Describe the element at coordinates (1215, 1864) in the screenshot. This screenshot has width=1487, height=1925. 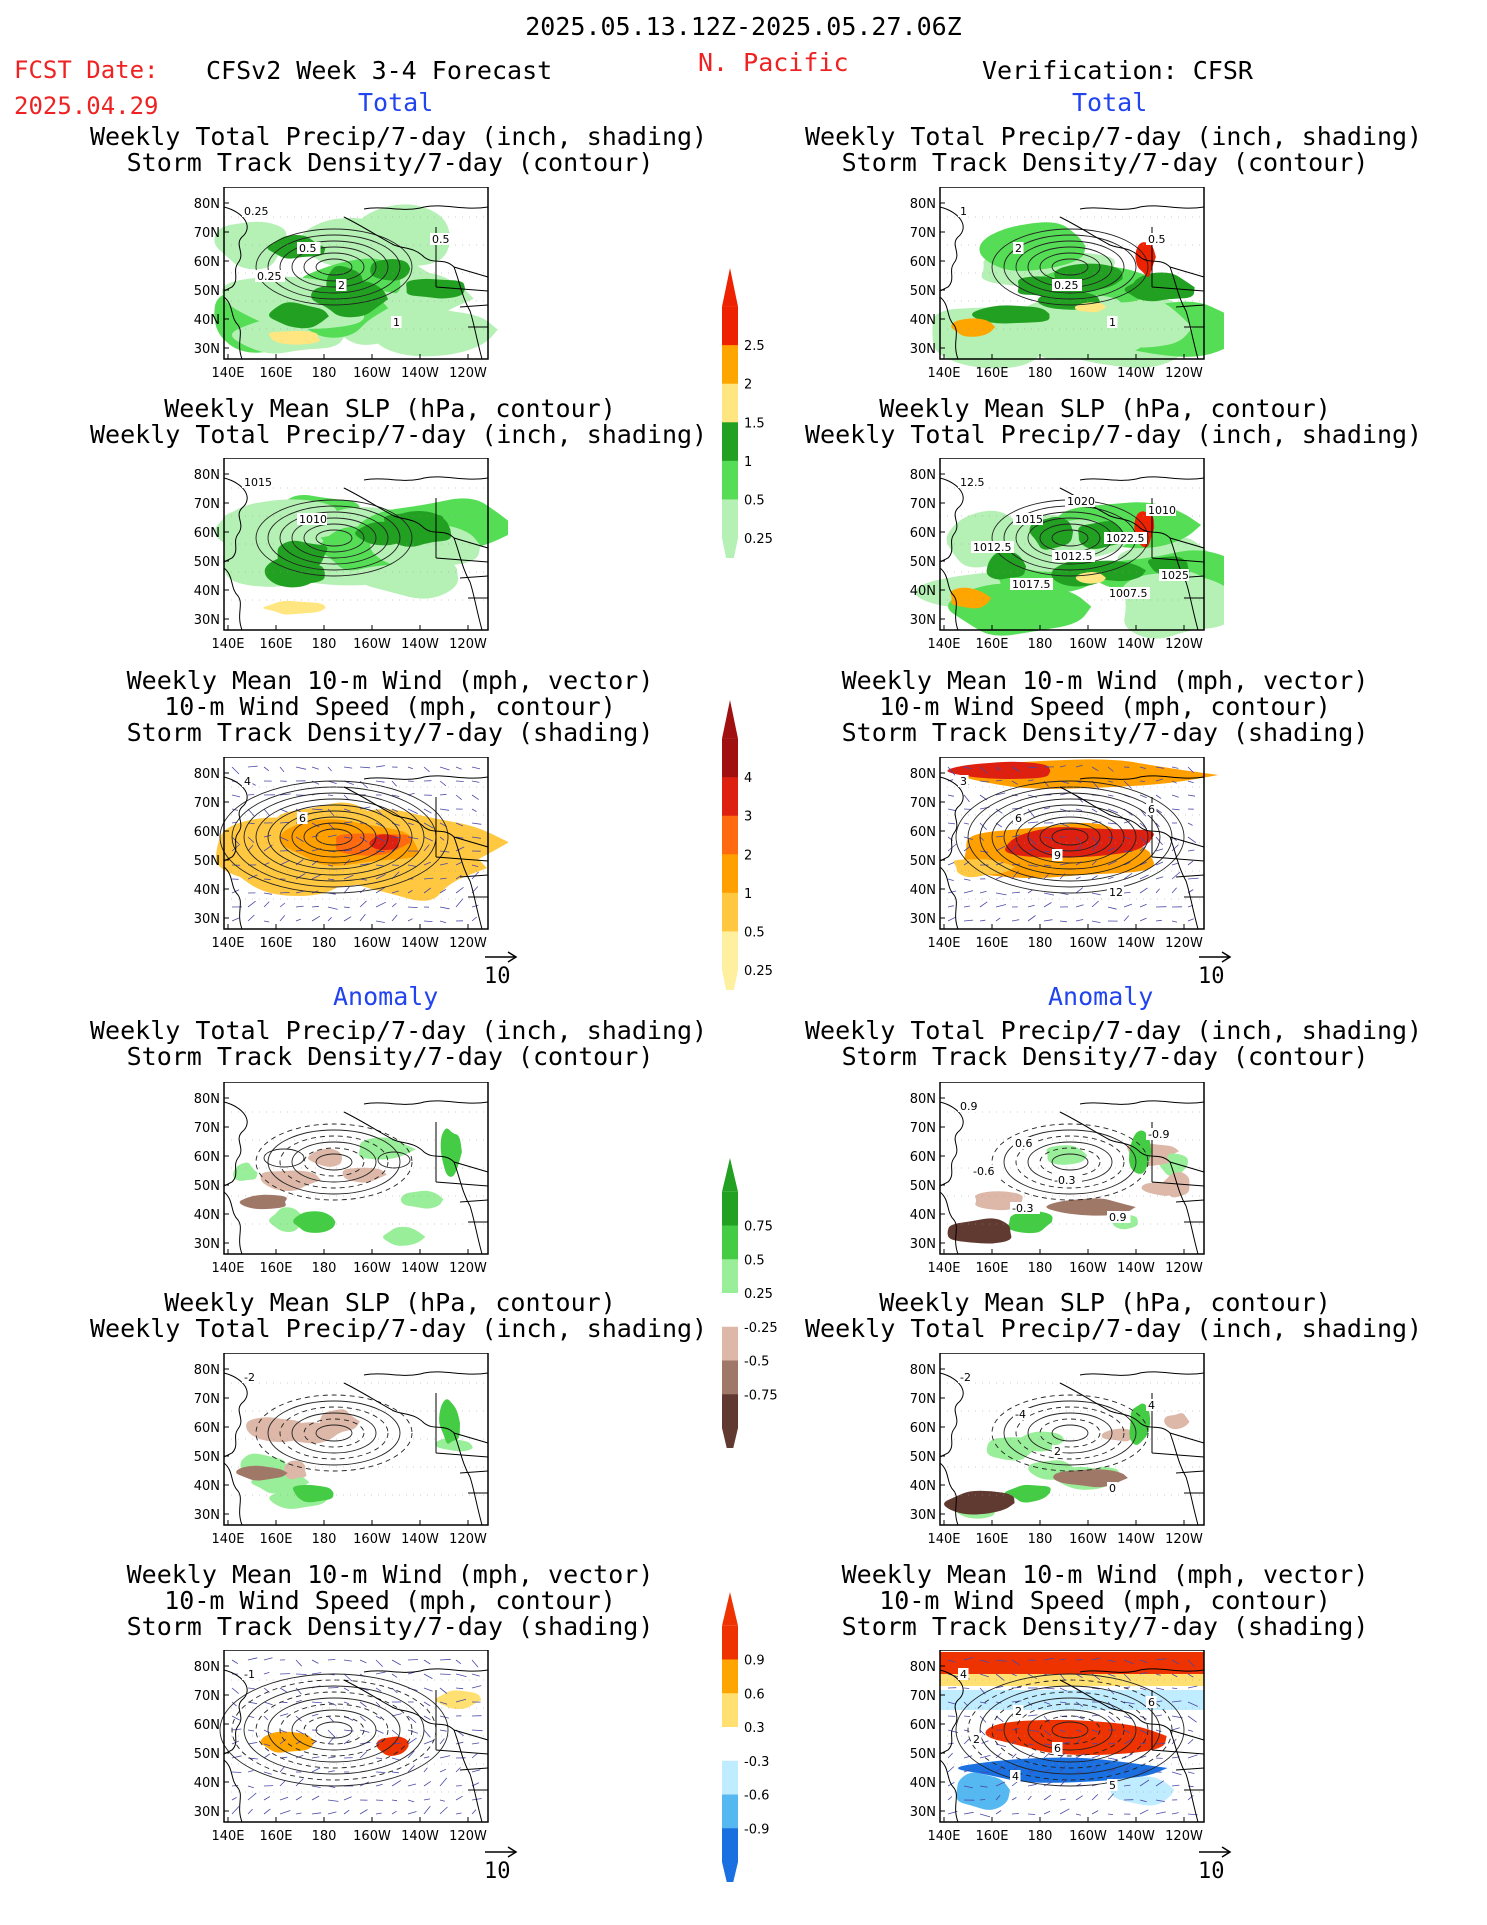
I see `wind-scale-4: 10` at that location.